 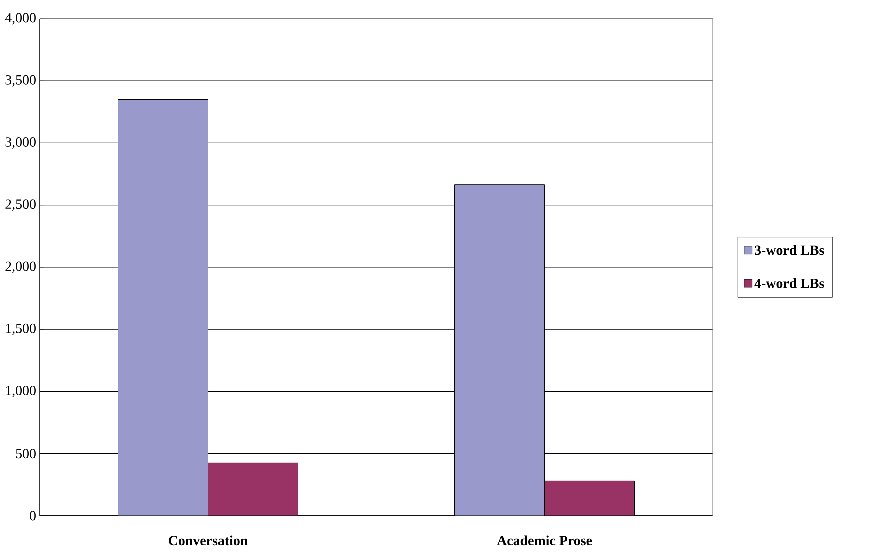 I want to click on y-tick-label: 0, so click(x=33, y=516).